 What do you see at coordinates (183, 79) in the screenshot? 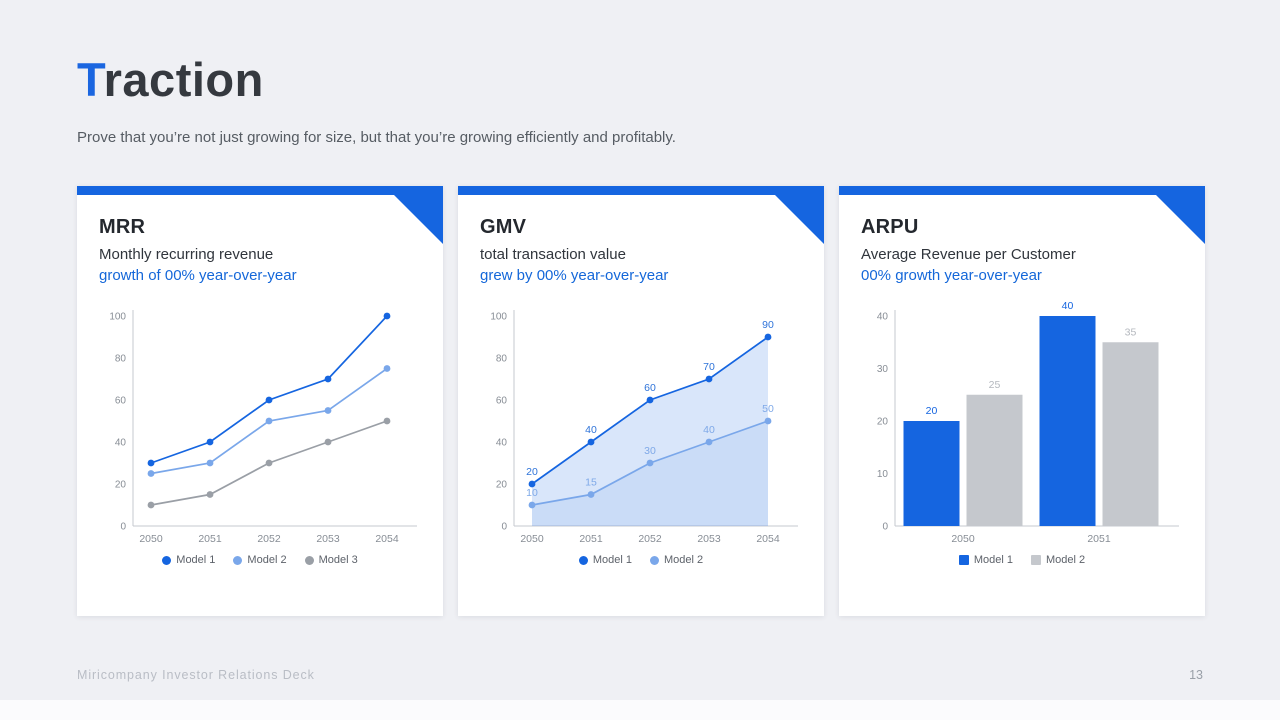
I see `title-rest: raction` at bounding box center [183, 79].